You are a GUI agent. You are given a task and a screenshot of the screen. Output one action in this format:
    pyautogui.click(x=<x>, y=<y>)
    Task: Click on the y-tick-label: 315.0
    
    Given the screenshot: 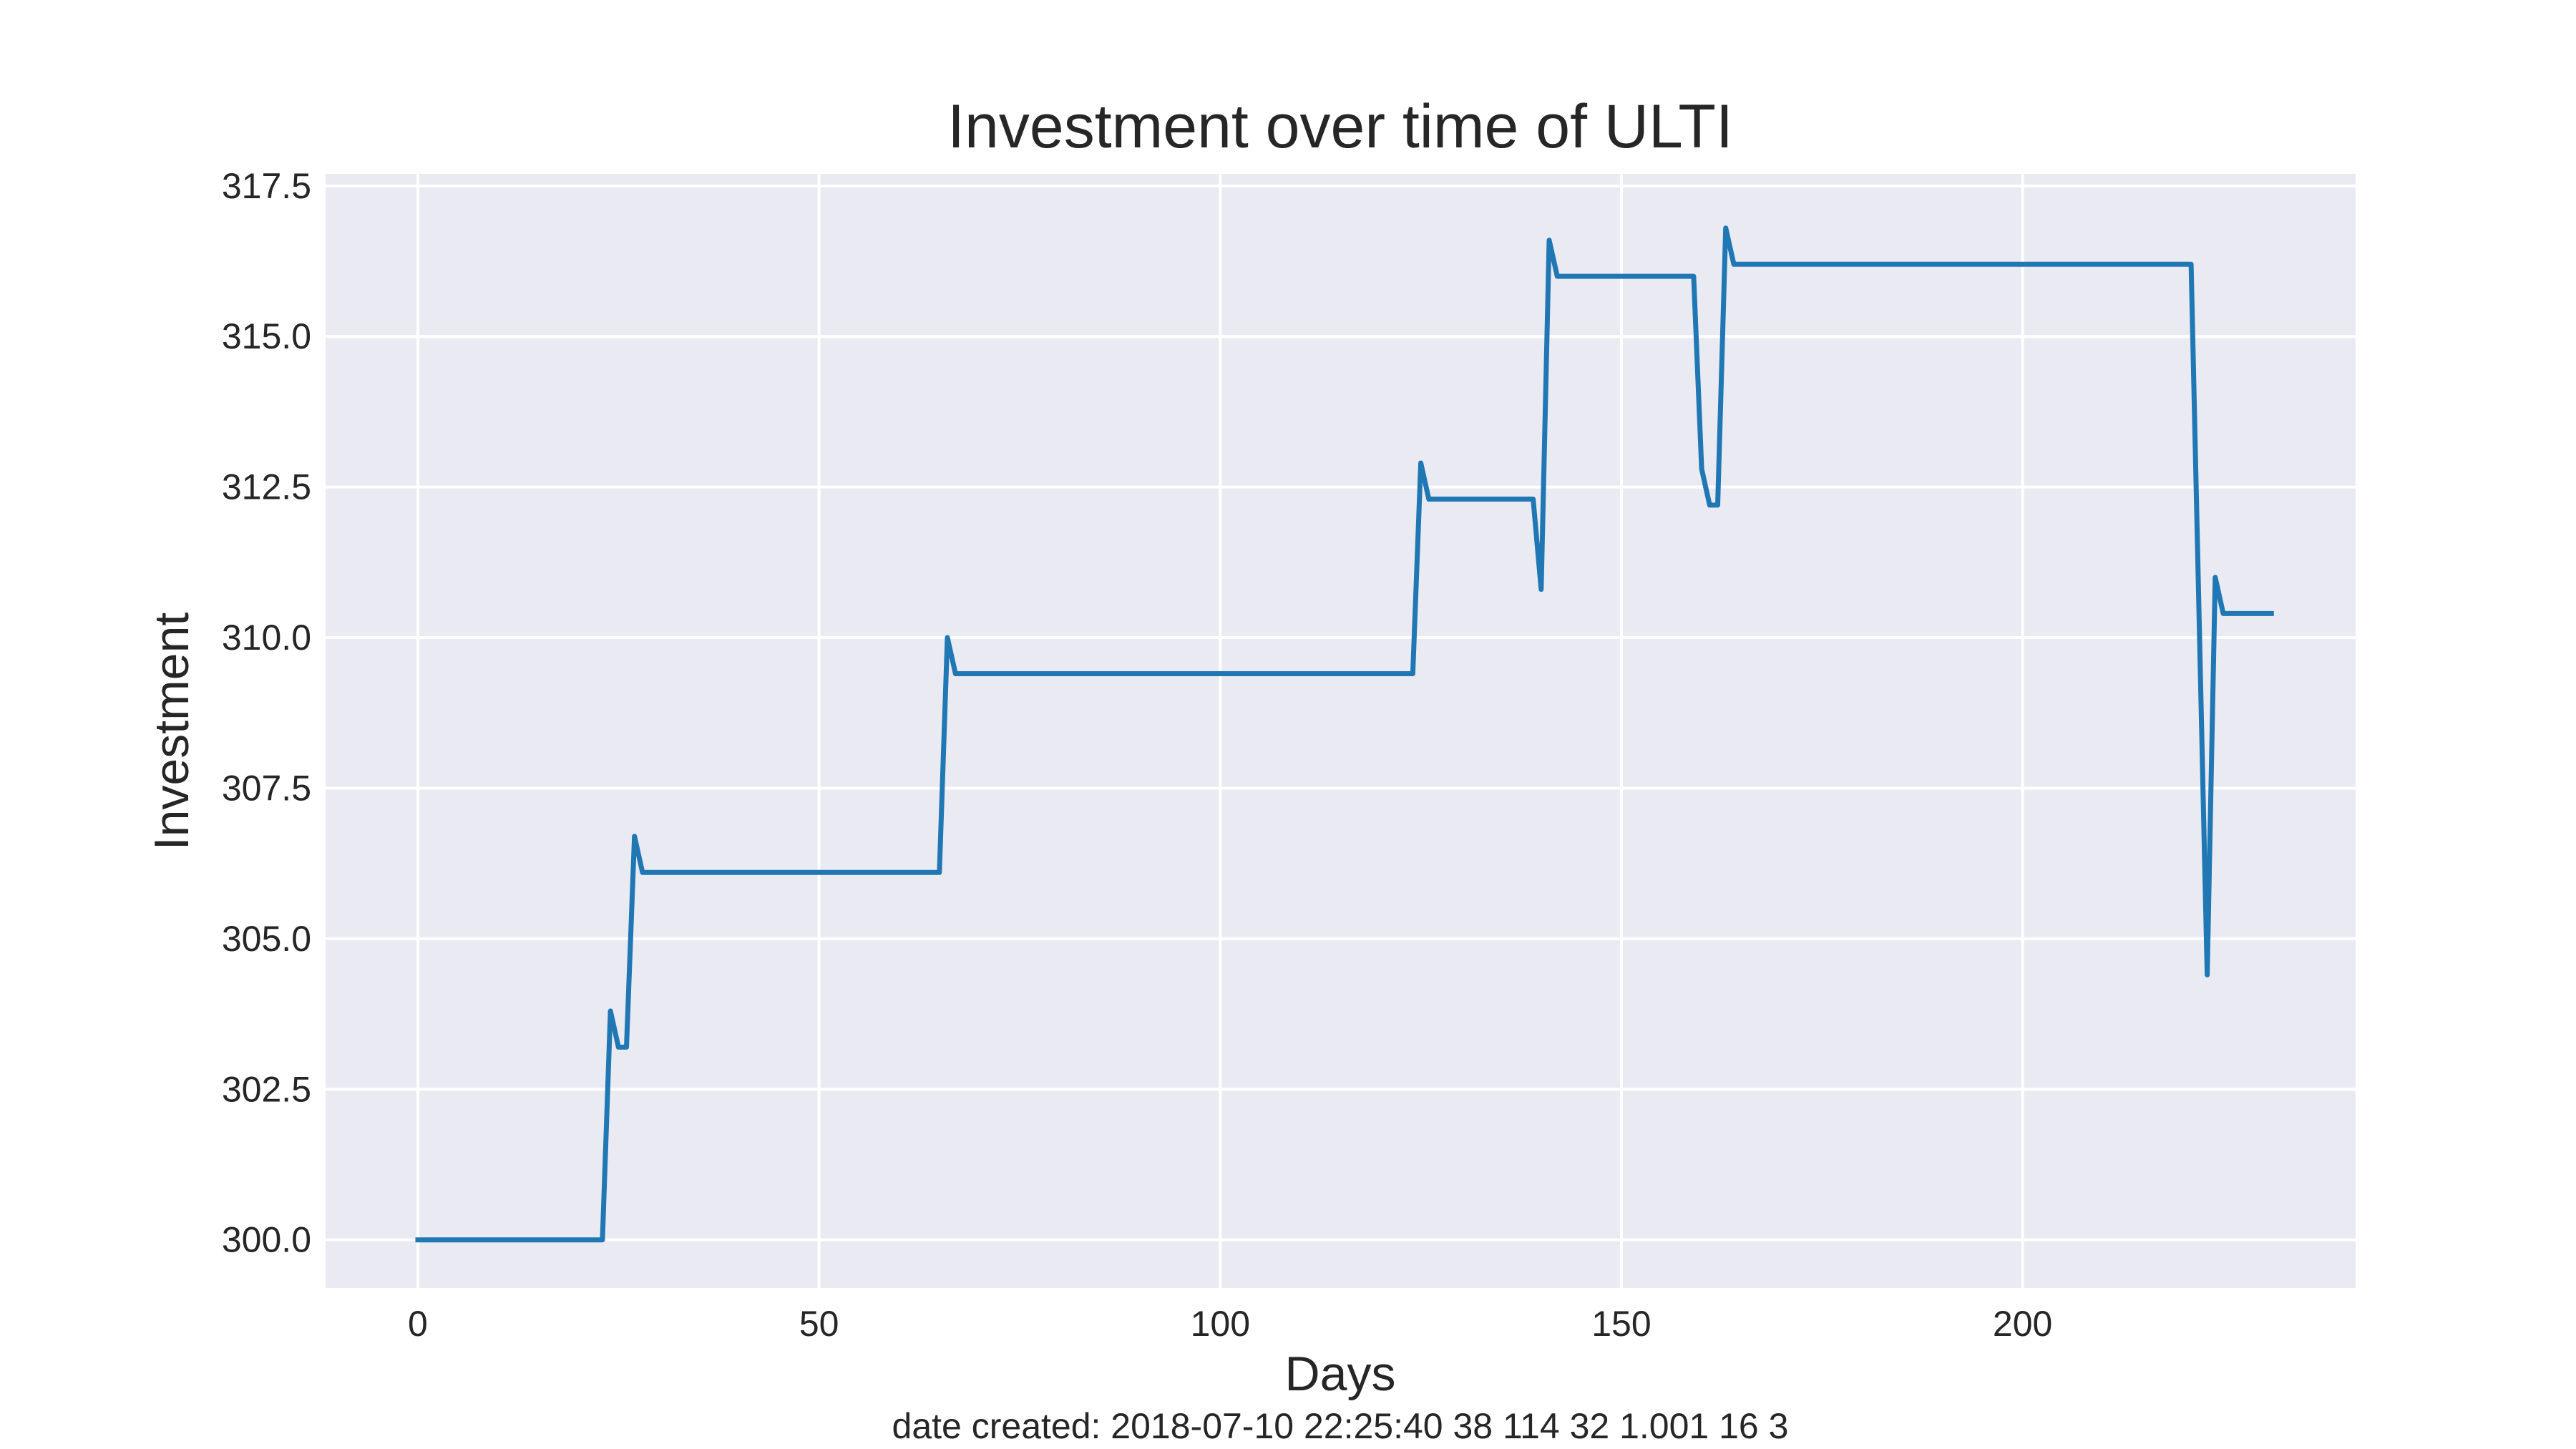 What is the action you would take?
    pyautogui.click(x=266, y=336)
    